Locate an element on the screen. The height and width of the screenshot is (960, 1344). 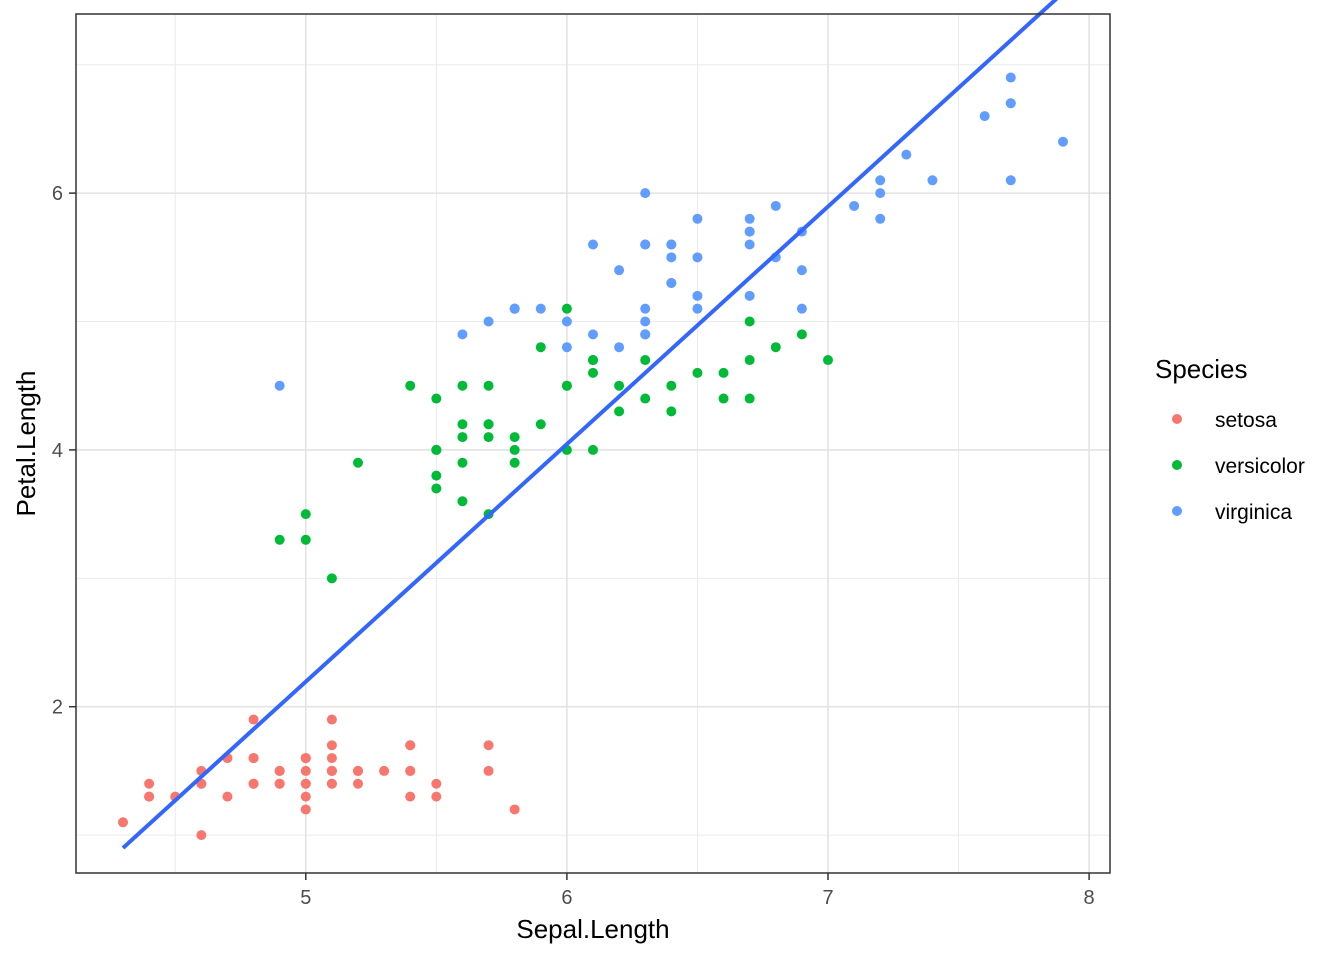
x-axis-title: Sepal.Length is located at coordinates (592, 929).